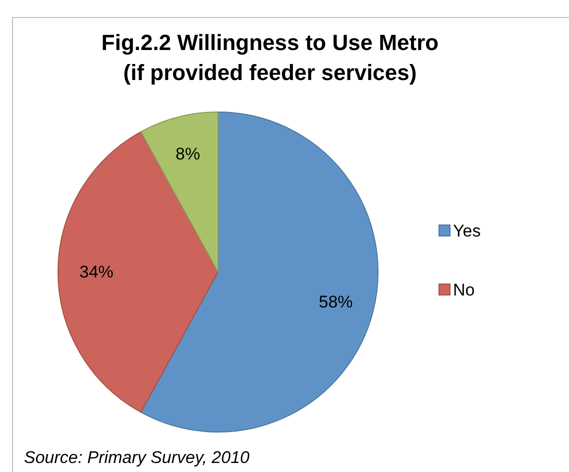 The height and width of the screenshot is (472, 569). I want to click on data-label: 34%, so click(96, 272).